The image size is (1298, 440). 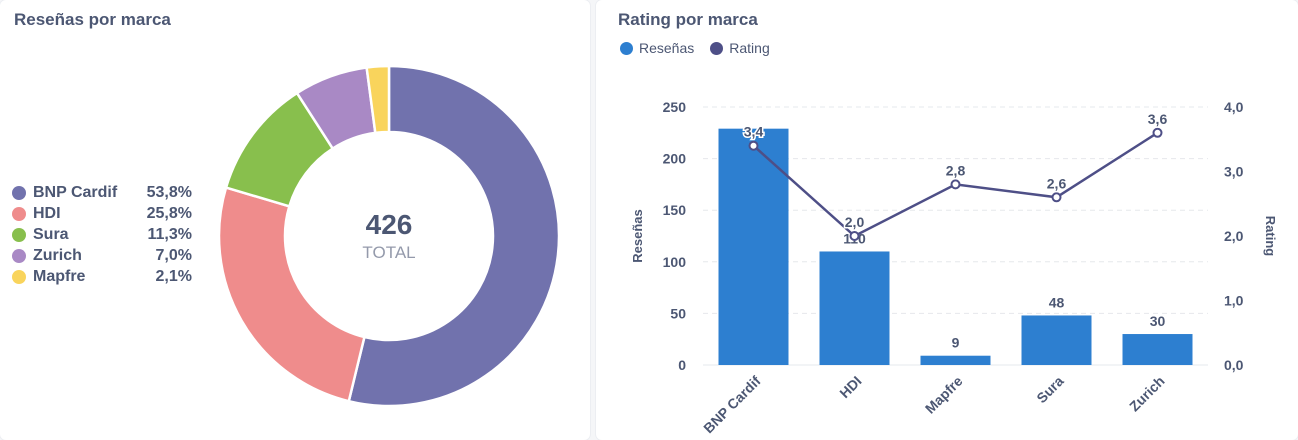 I want to click on legend-percent: 7,0%, so click(x=173, y=255).